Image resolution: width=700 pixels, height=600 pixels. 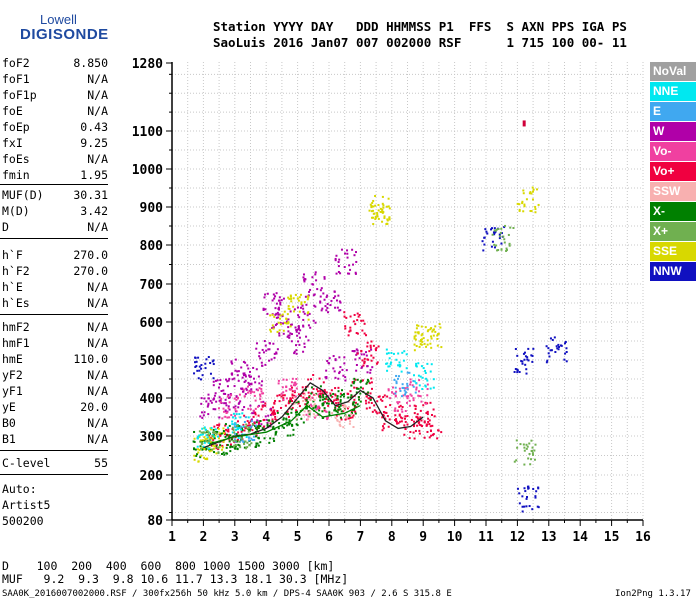 I want to click on param-key: B0, so click(x=9, y=423).